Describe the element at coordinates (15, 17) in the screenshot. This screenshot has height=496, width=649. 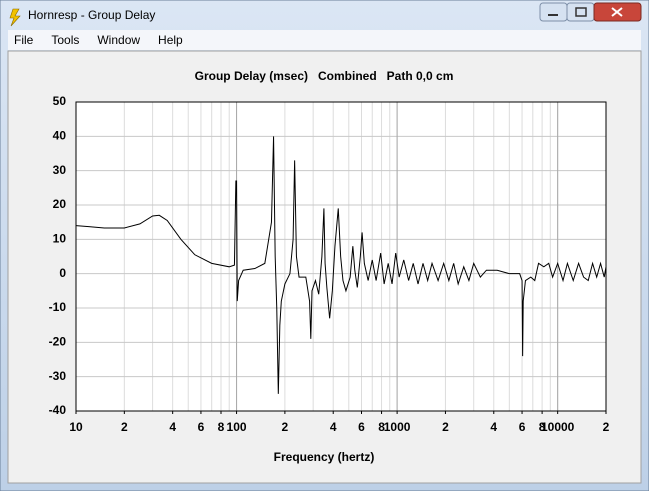
I see `app-icon` at that location.